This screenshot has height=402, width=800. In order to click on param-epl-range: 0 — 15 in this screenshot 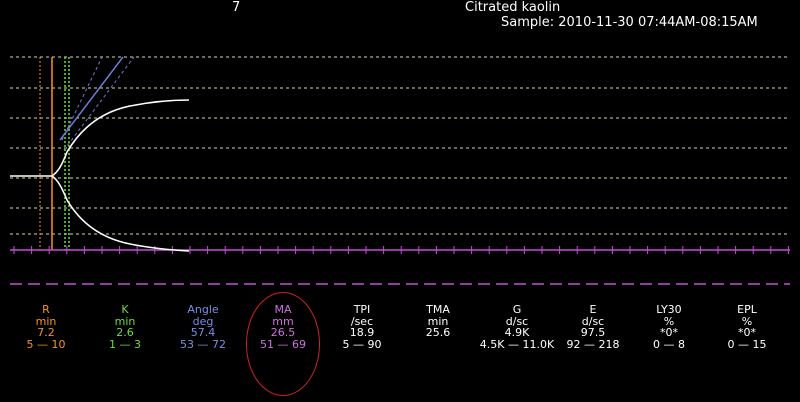, I will do `click(747, 344)`.